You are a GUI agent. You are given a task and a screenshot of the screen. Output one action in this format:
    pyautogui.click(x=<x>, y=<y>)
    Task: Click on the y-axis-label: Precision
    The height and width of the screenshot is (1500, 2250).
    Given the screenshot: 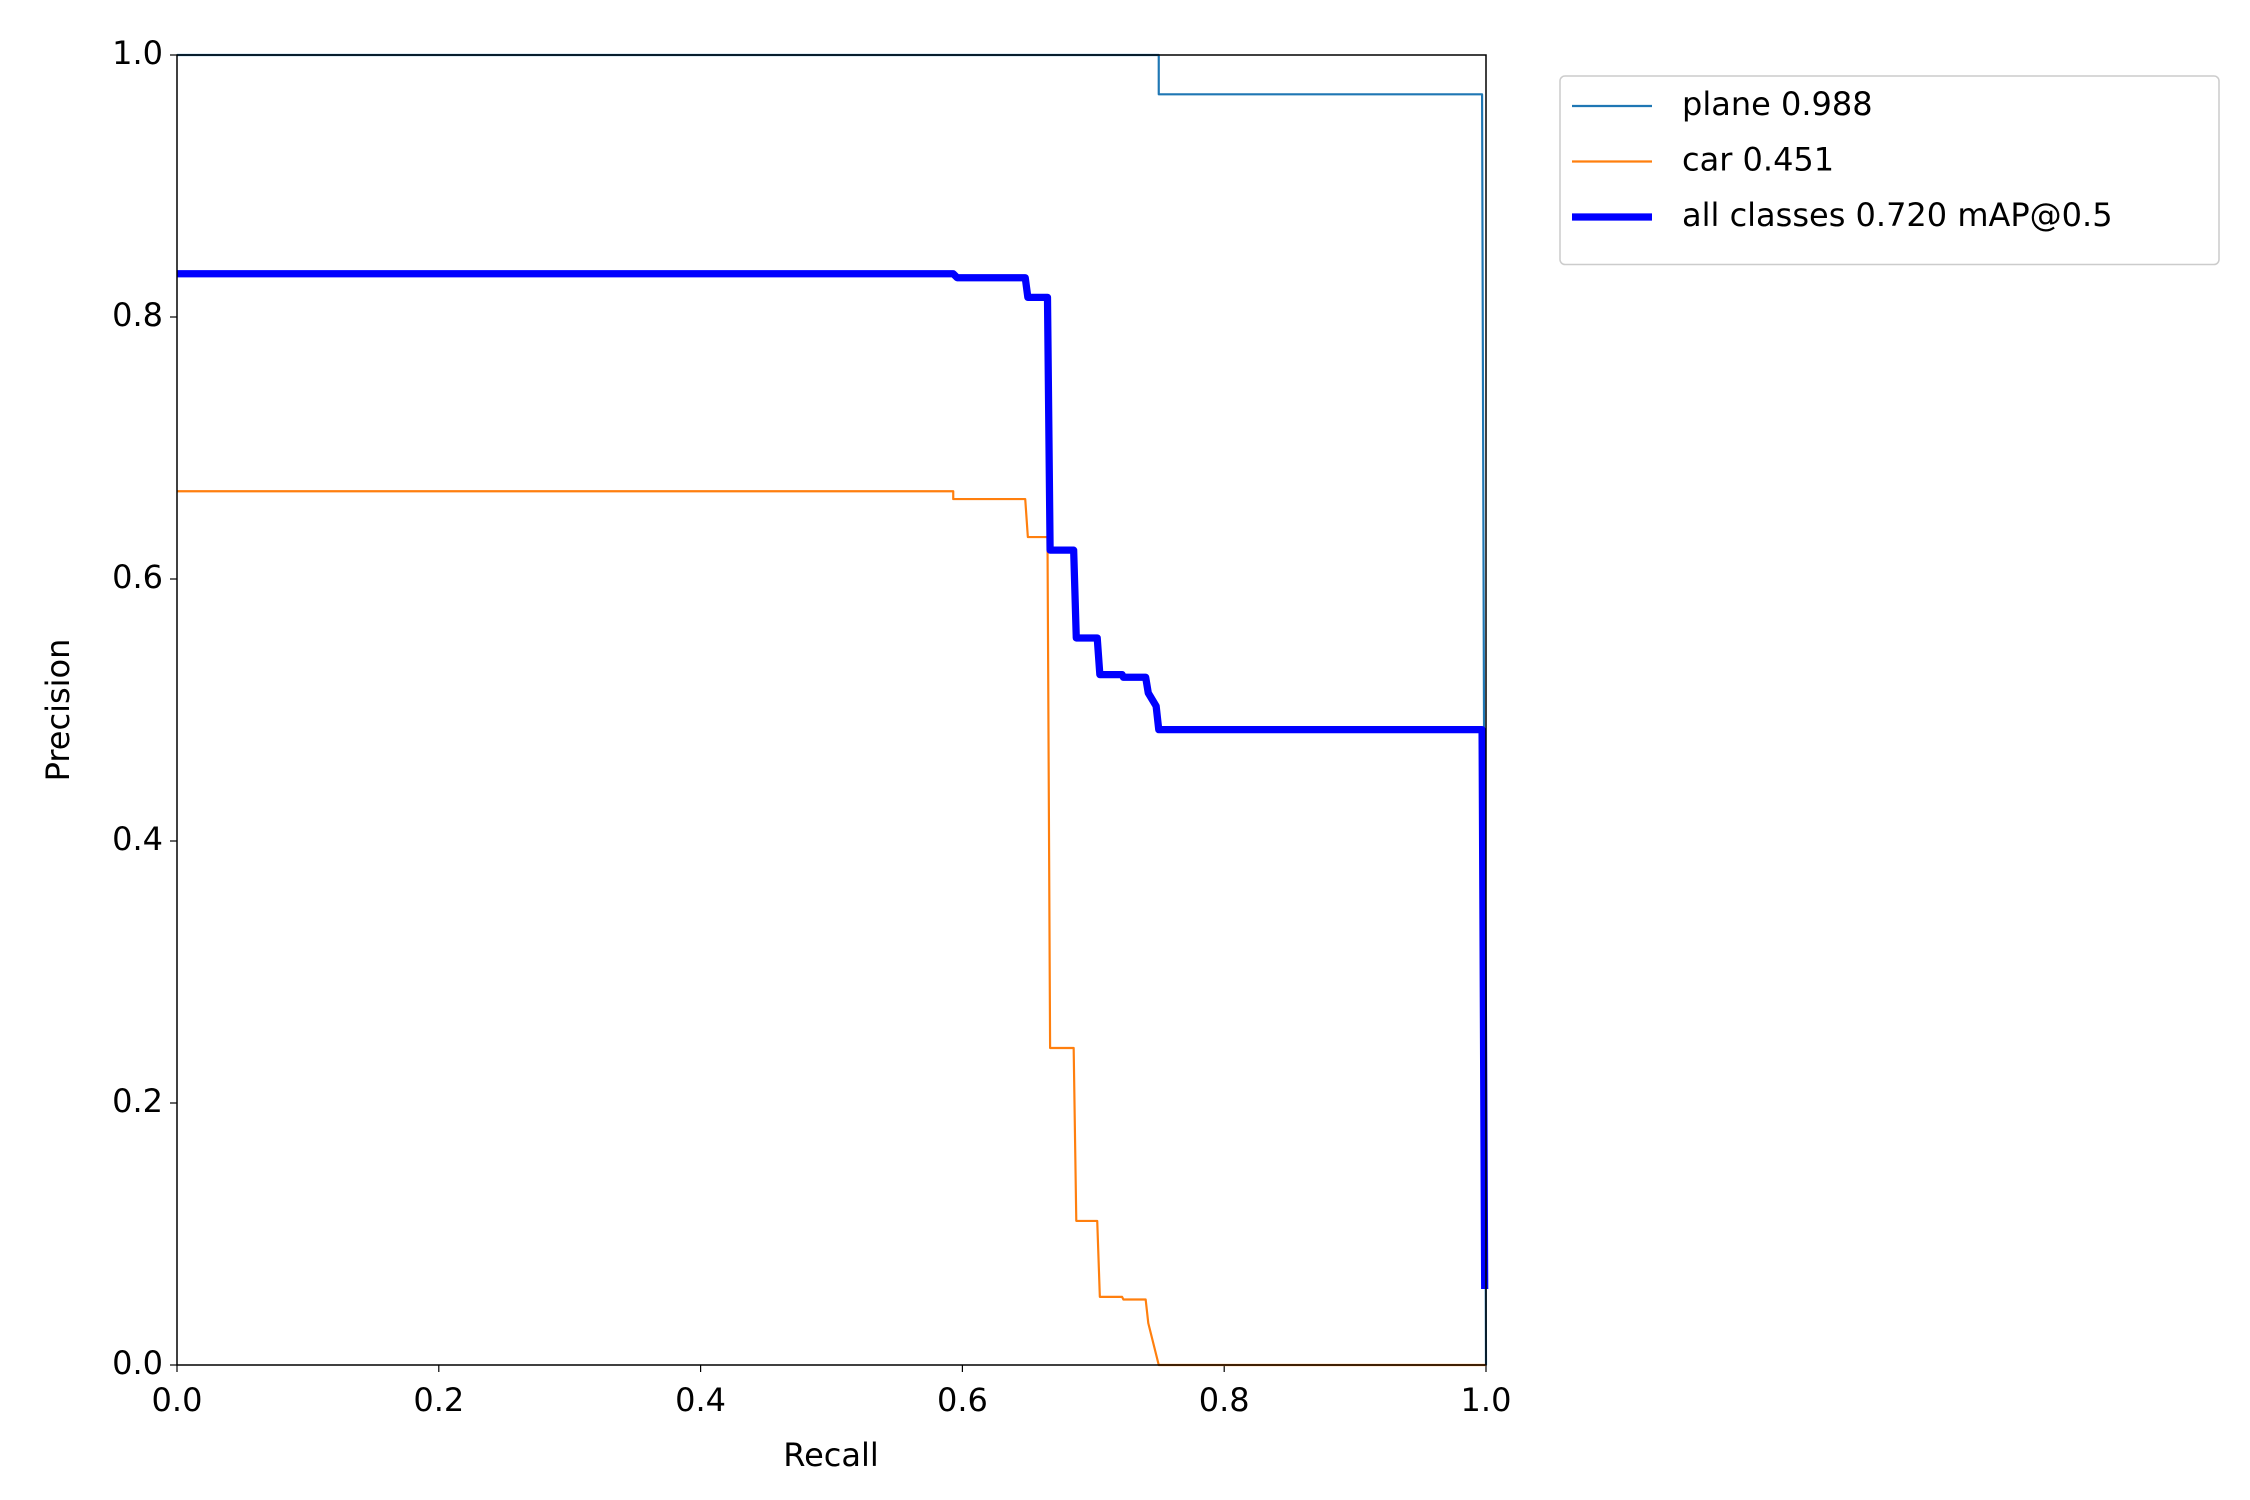 What is the action you would take?
    pyautogui.click(x=58, y=710)
    